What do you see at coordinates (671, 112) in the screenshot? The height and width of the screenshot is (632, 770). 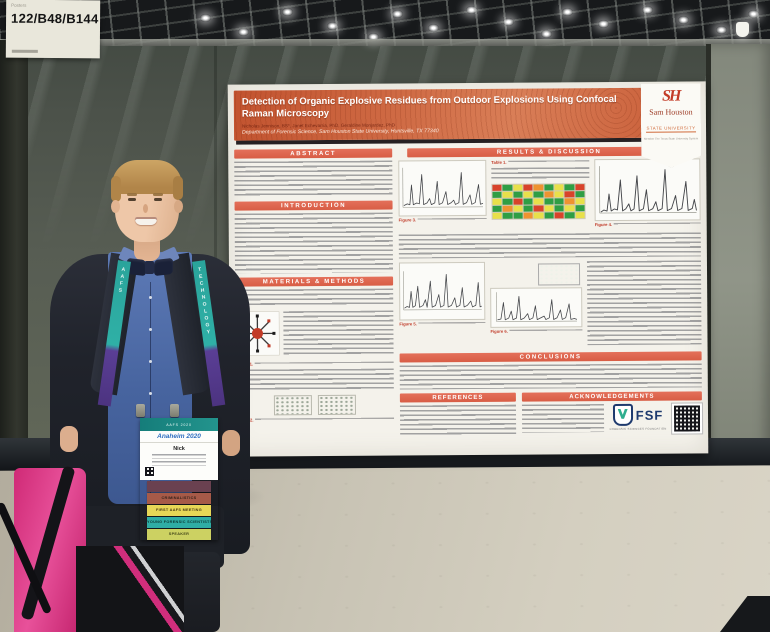 I see `university-name: Sam Houston` at bounding box center [671, 112].